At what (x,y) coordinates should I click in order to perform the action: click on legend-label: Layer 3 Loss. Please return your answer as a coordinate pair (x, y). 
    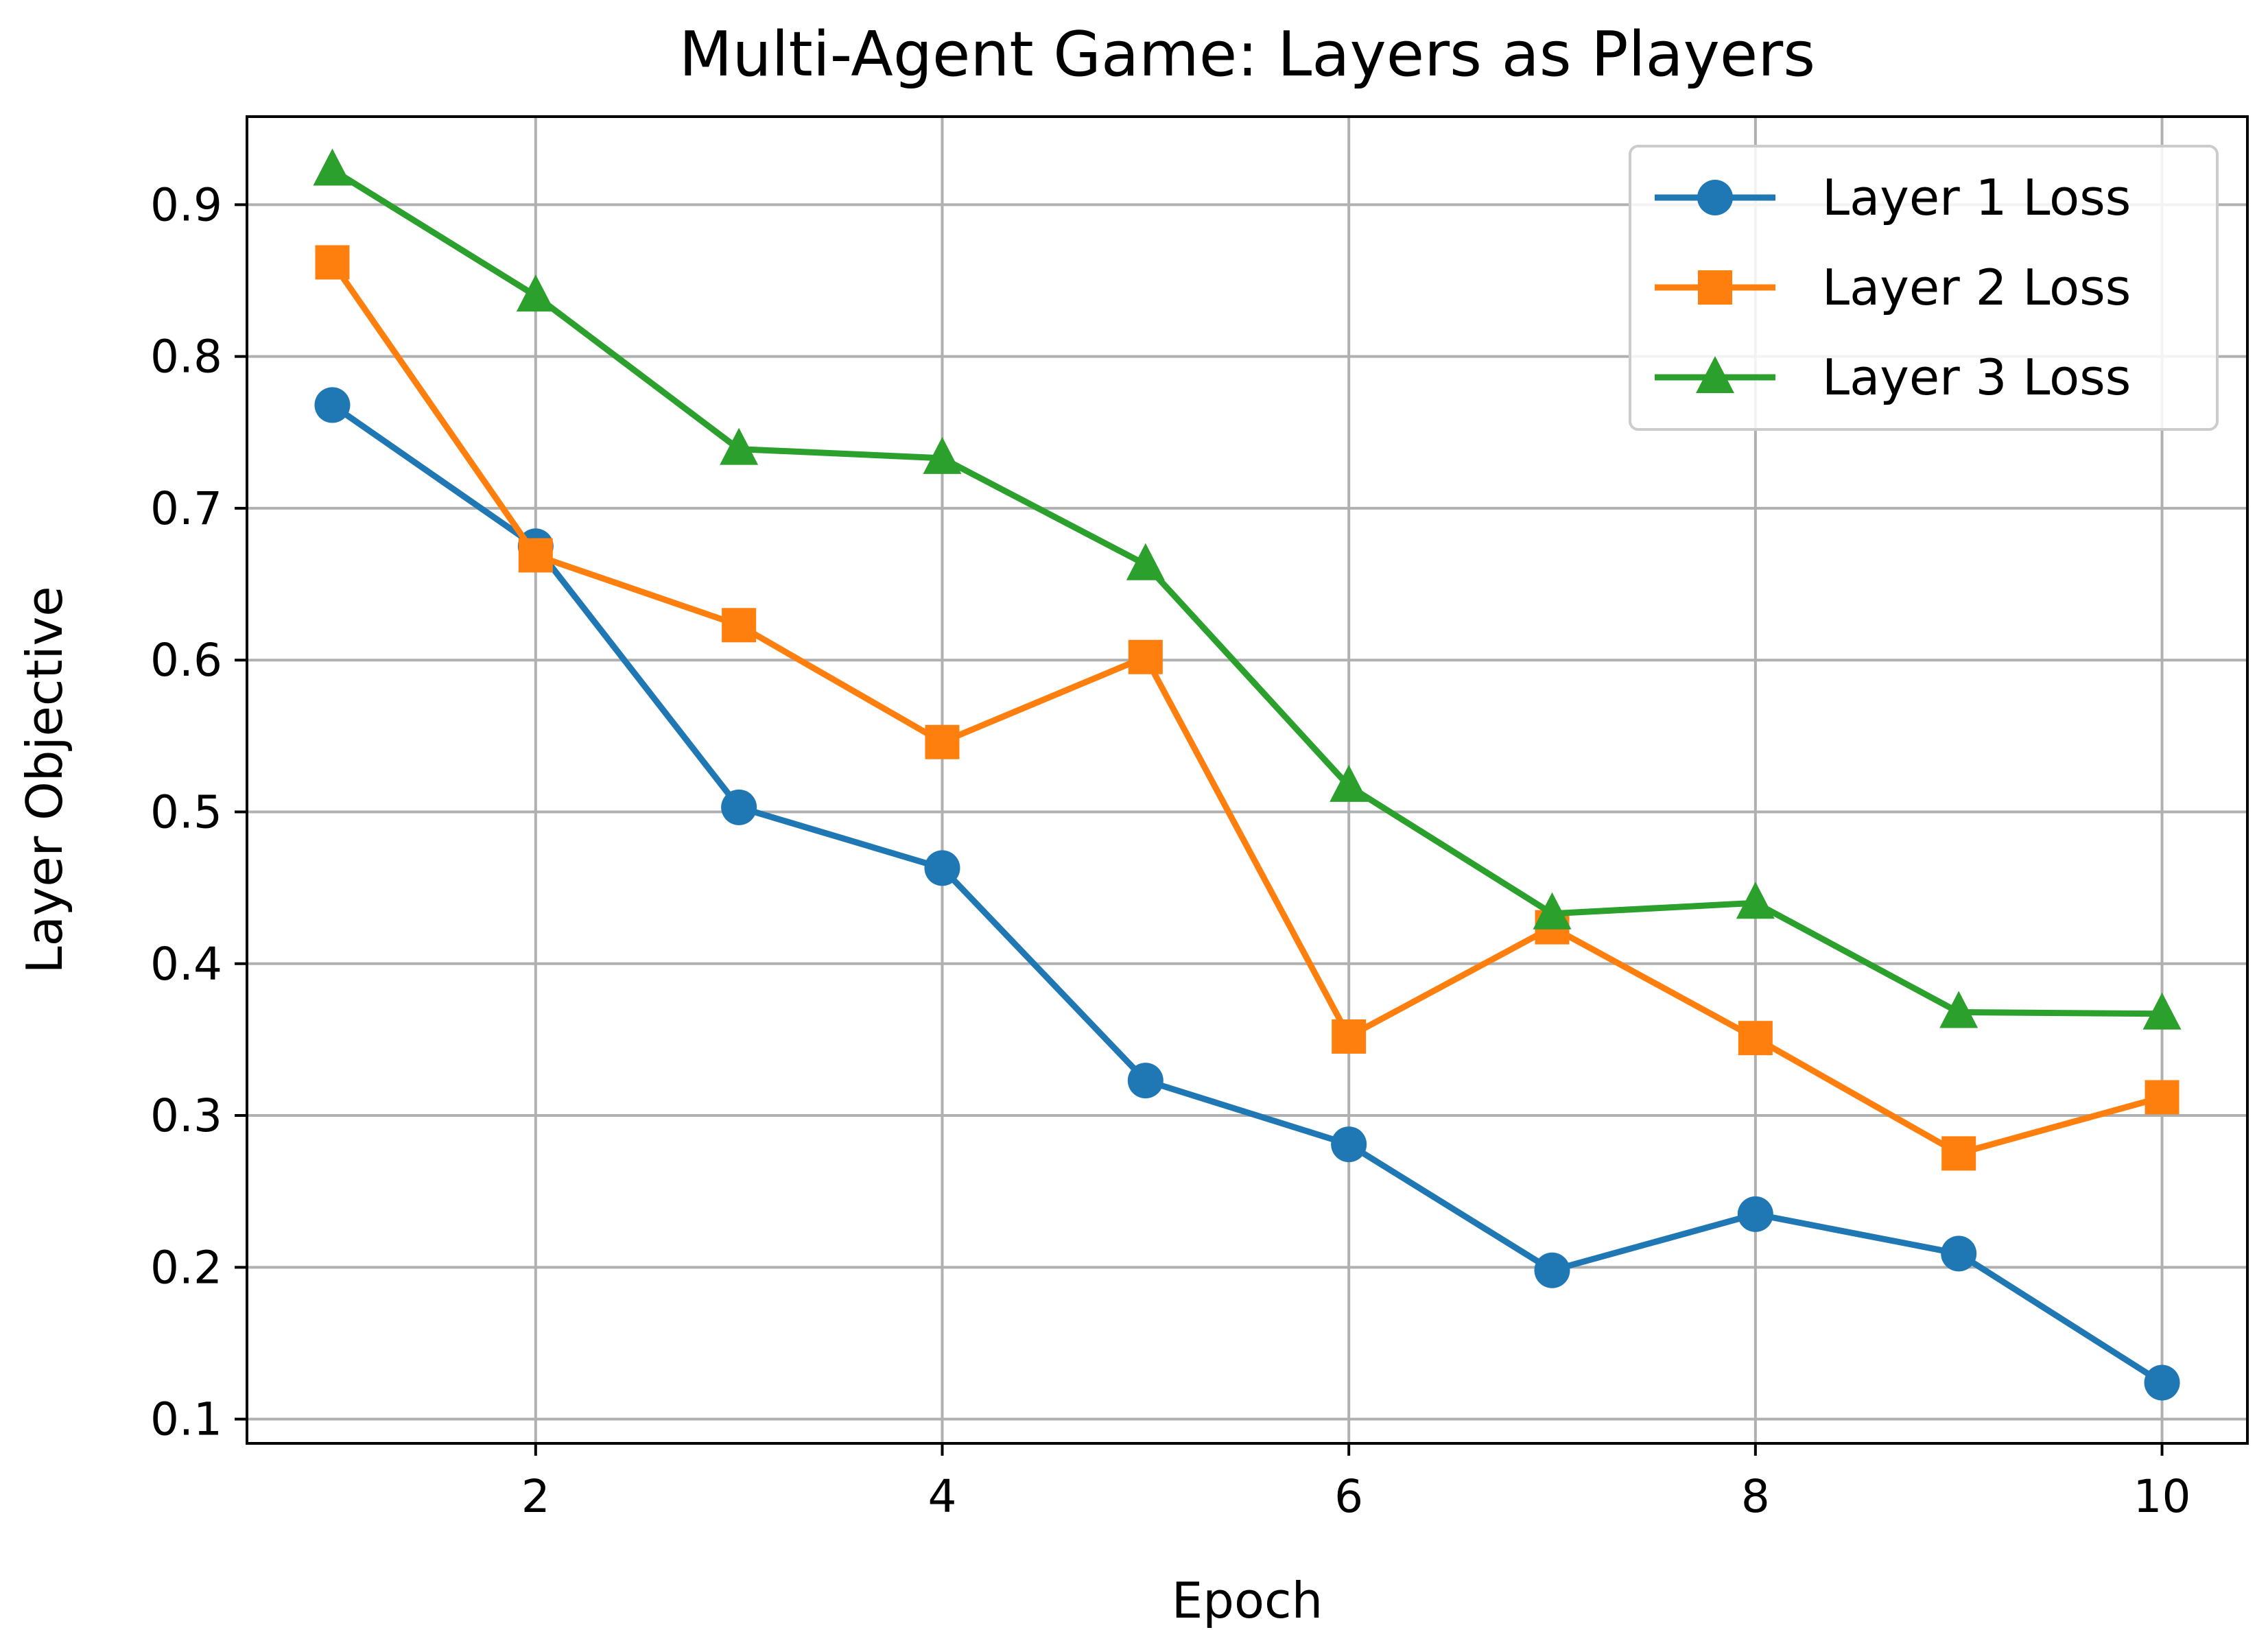
    Looking at the image, I should click on (1977, 377).